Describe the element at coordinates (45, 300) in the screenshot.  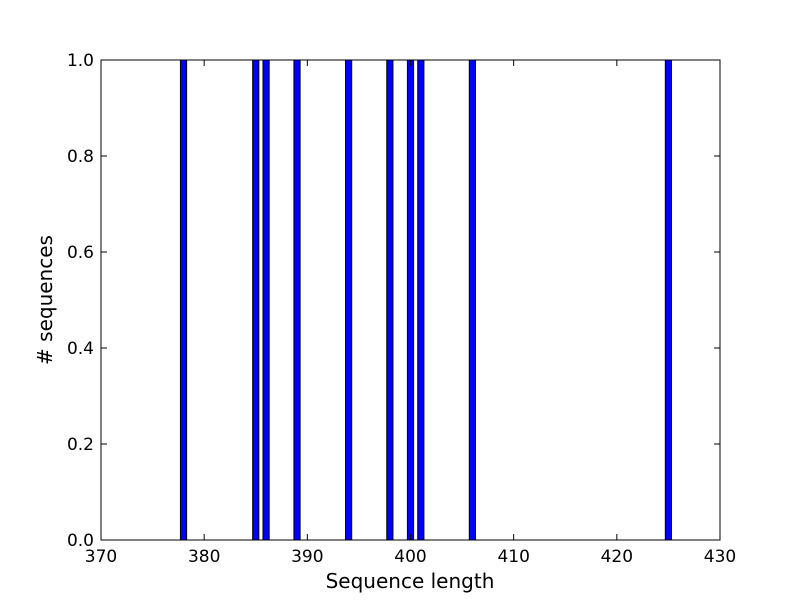
I see `y-axis-label: # sequences` at that location.